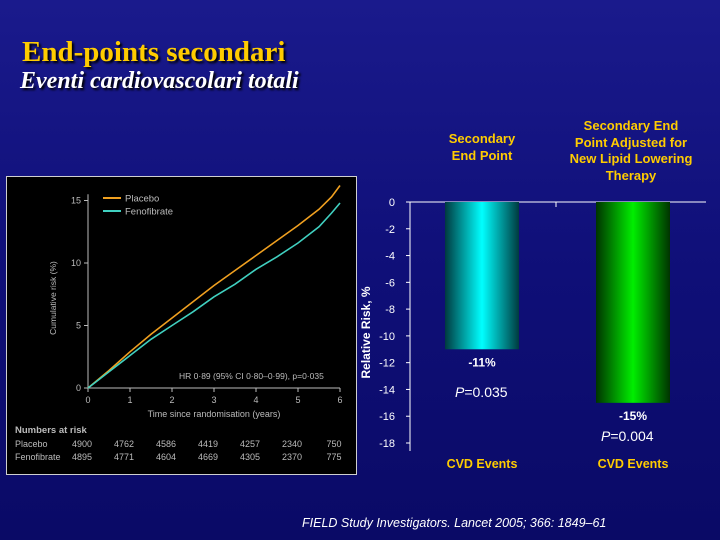  I want to click on numbers-at-risk-heading: Numbers at risk, so click(51, 430).